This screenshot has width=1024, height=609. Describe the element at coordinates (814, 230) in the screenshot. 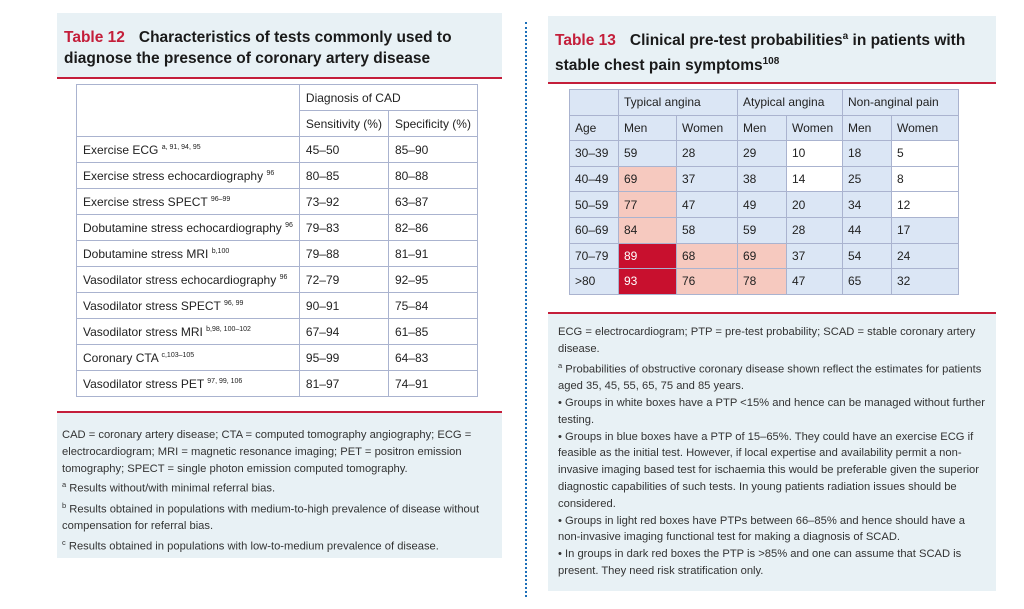

I see `ptp-cell-atypical-women: 28` at that location.